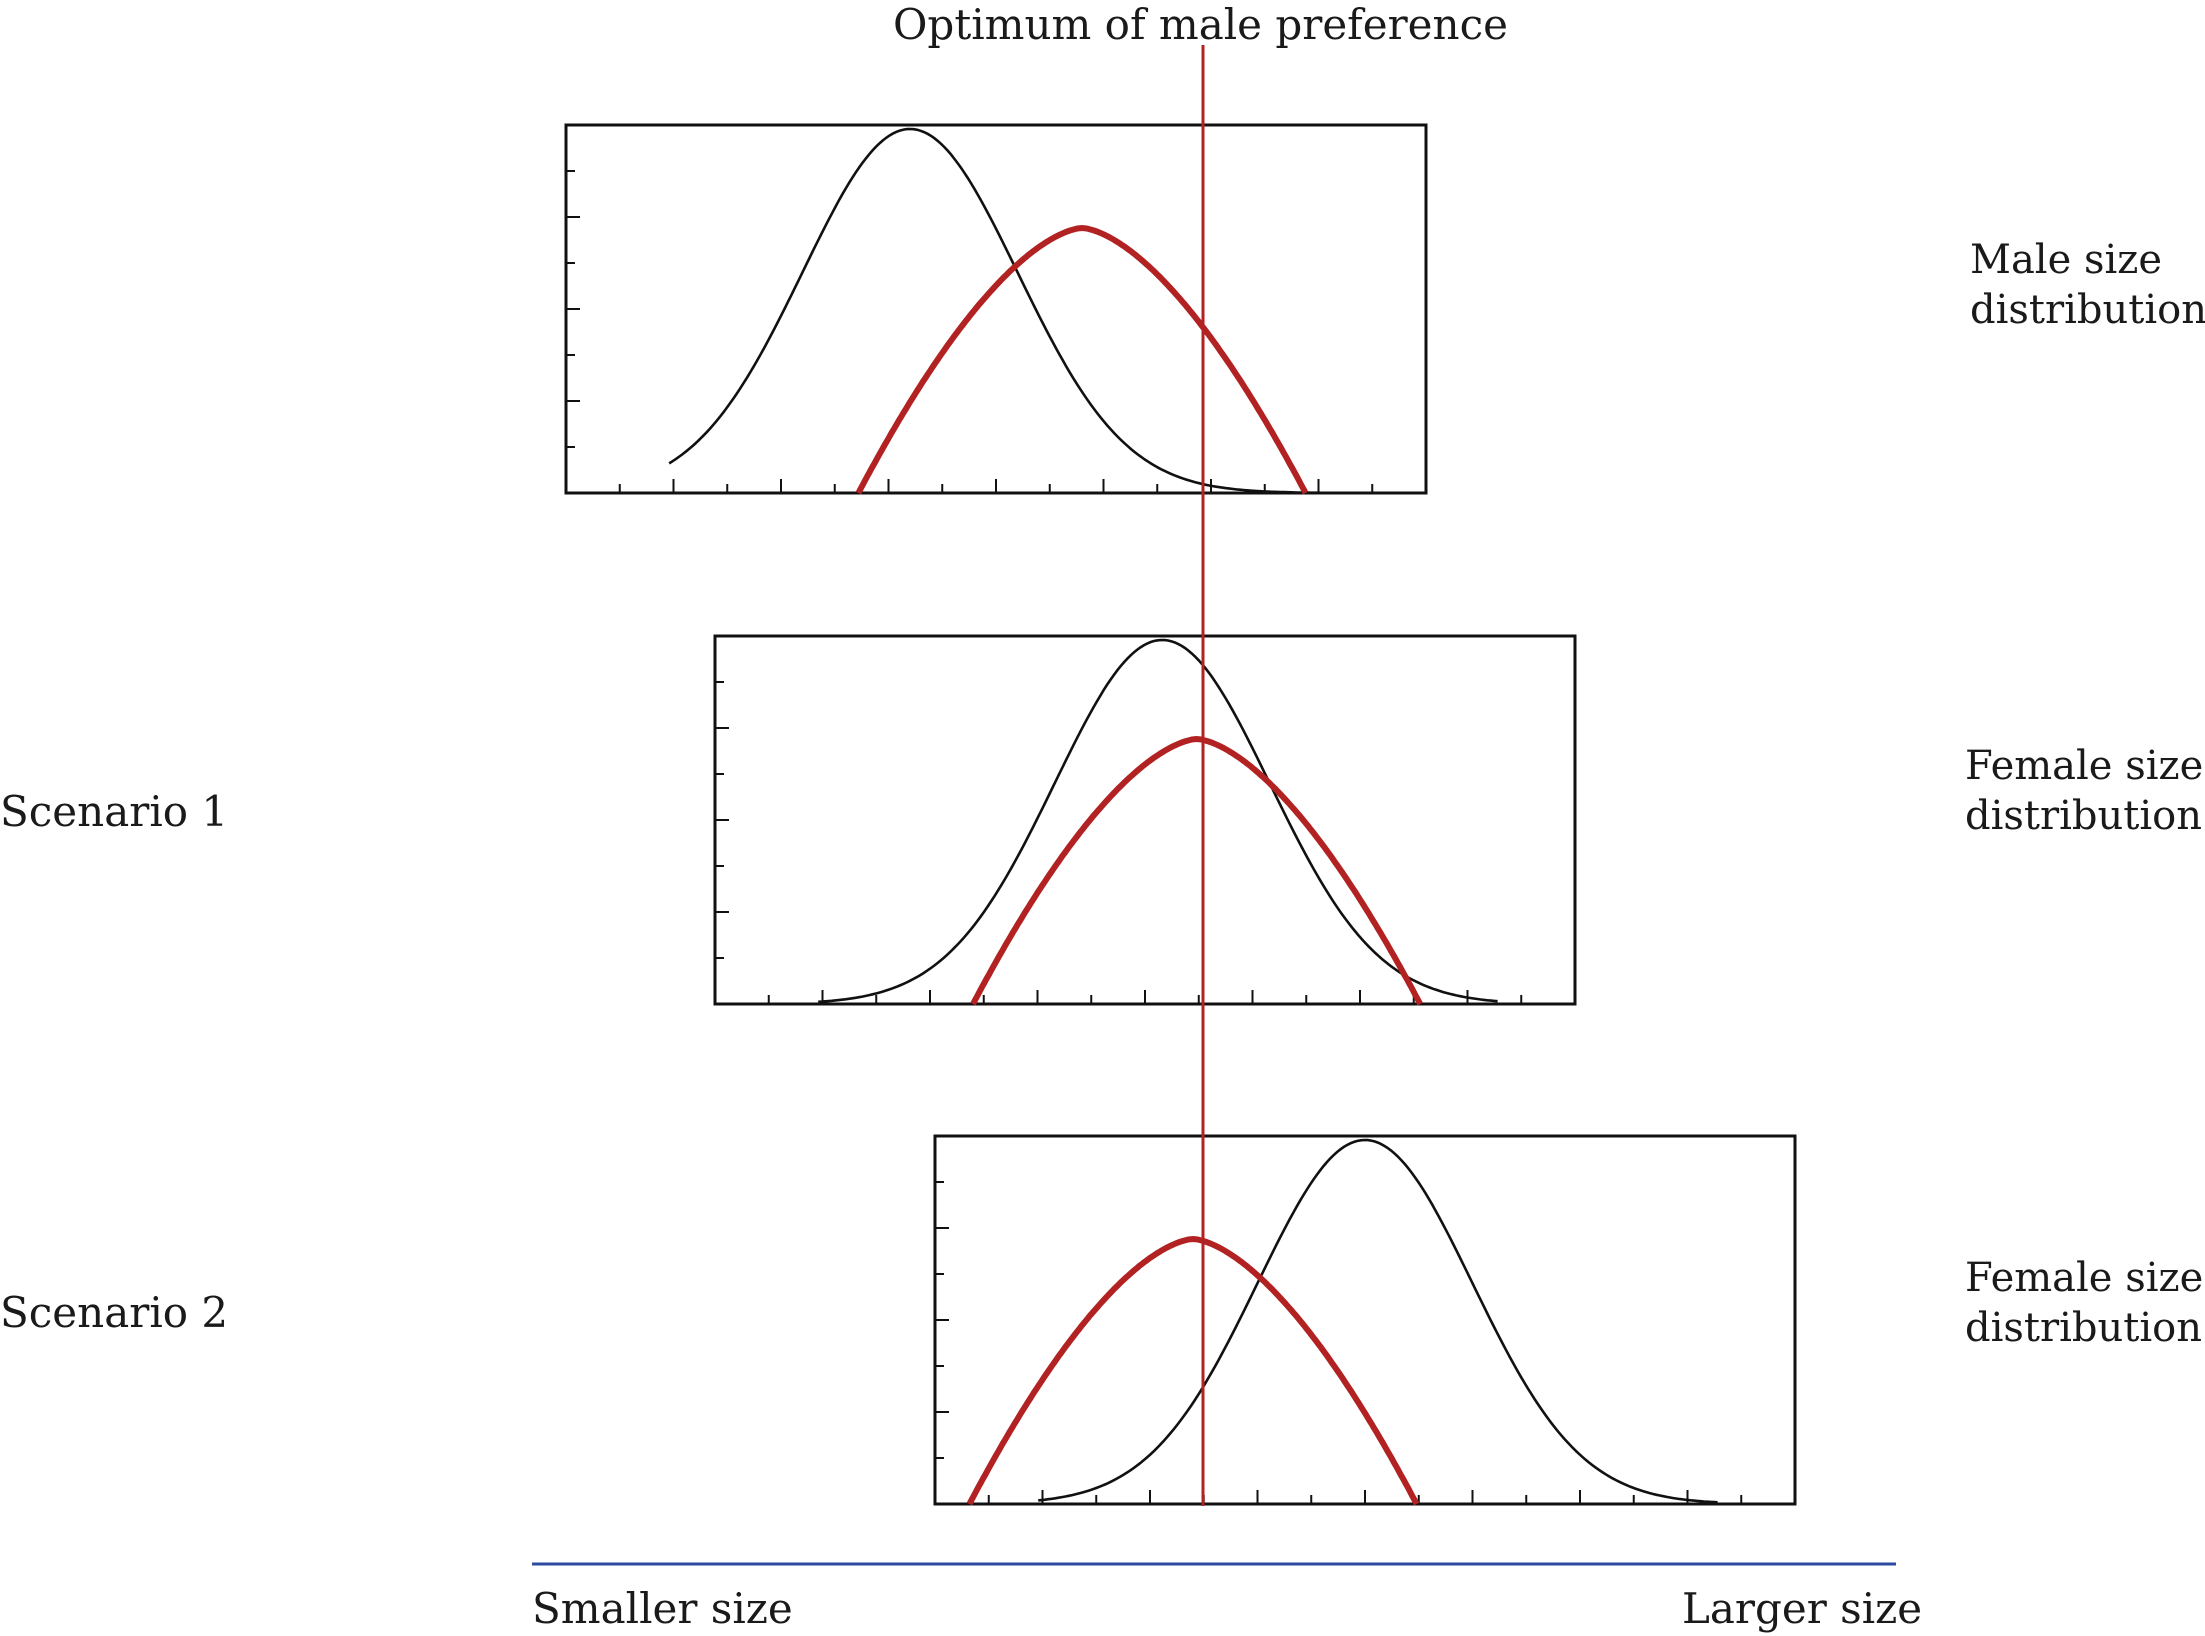  I want to click on row-3-right-label: Female size distribution, so click(2084, 1303).